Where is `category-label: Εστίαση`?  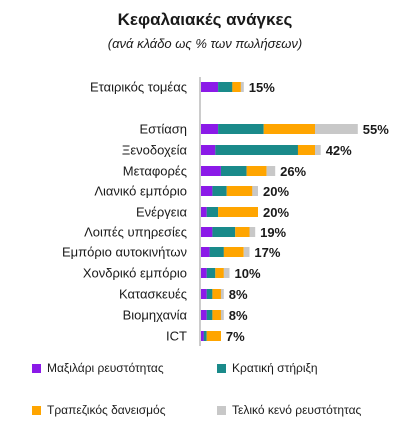
category-label: Εστίαση is located at coordinates (164, 129).